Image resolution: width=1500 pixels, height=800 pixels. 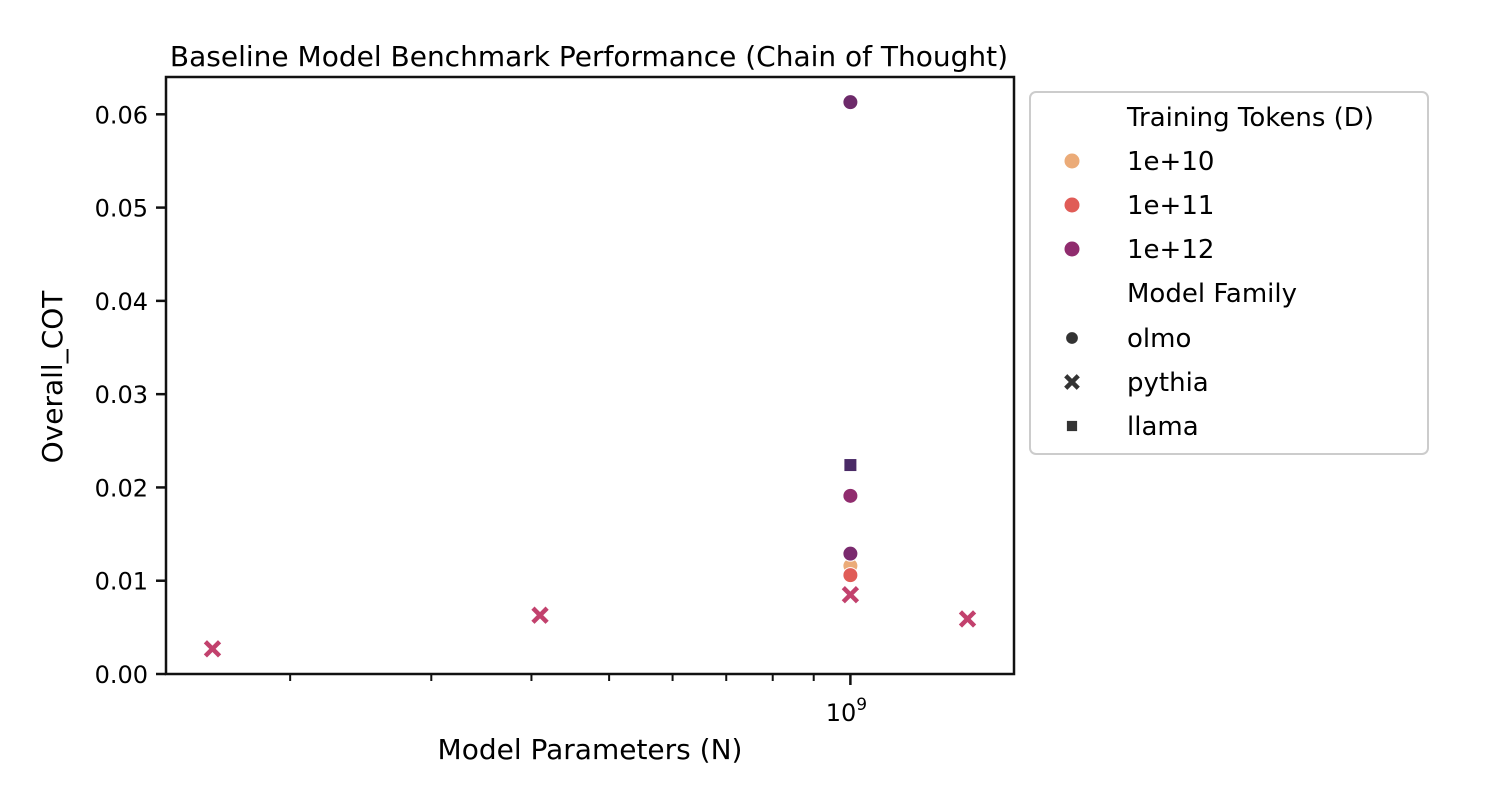 What do you see at coordinates (1168, 383) in the screenshot?
I see `legend-style-label: pythia` at bounding box center [1168, 383].